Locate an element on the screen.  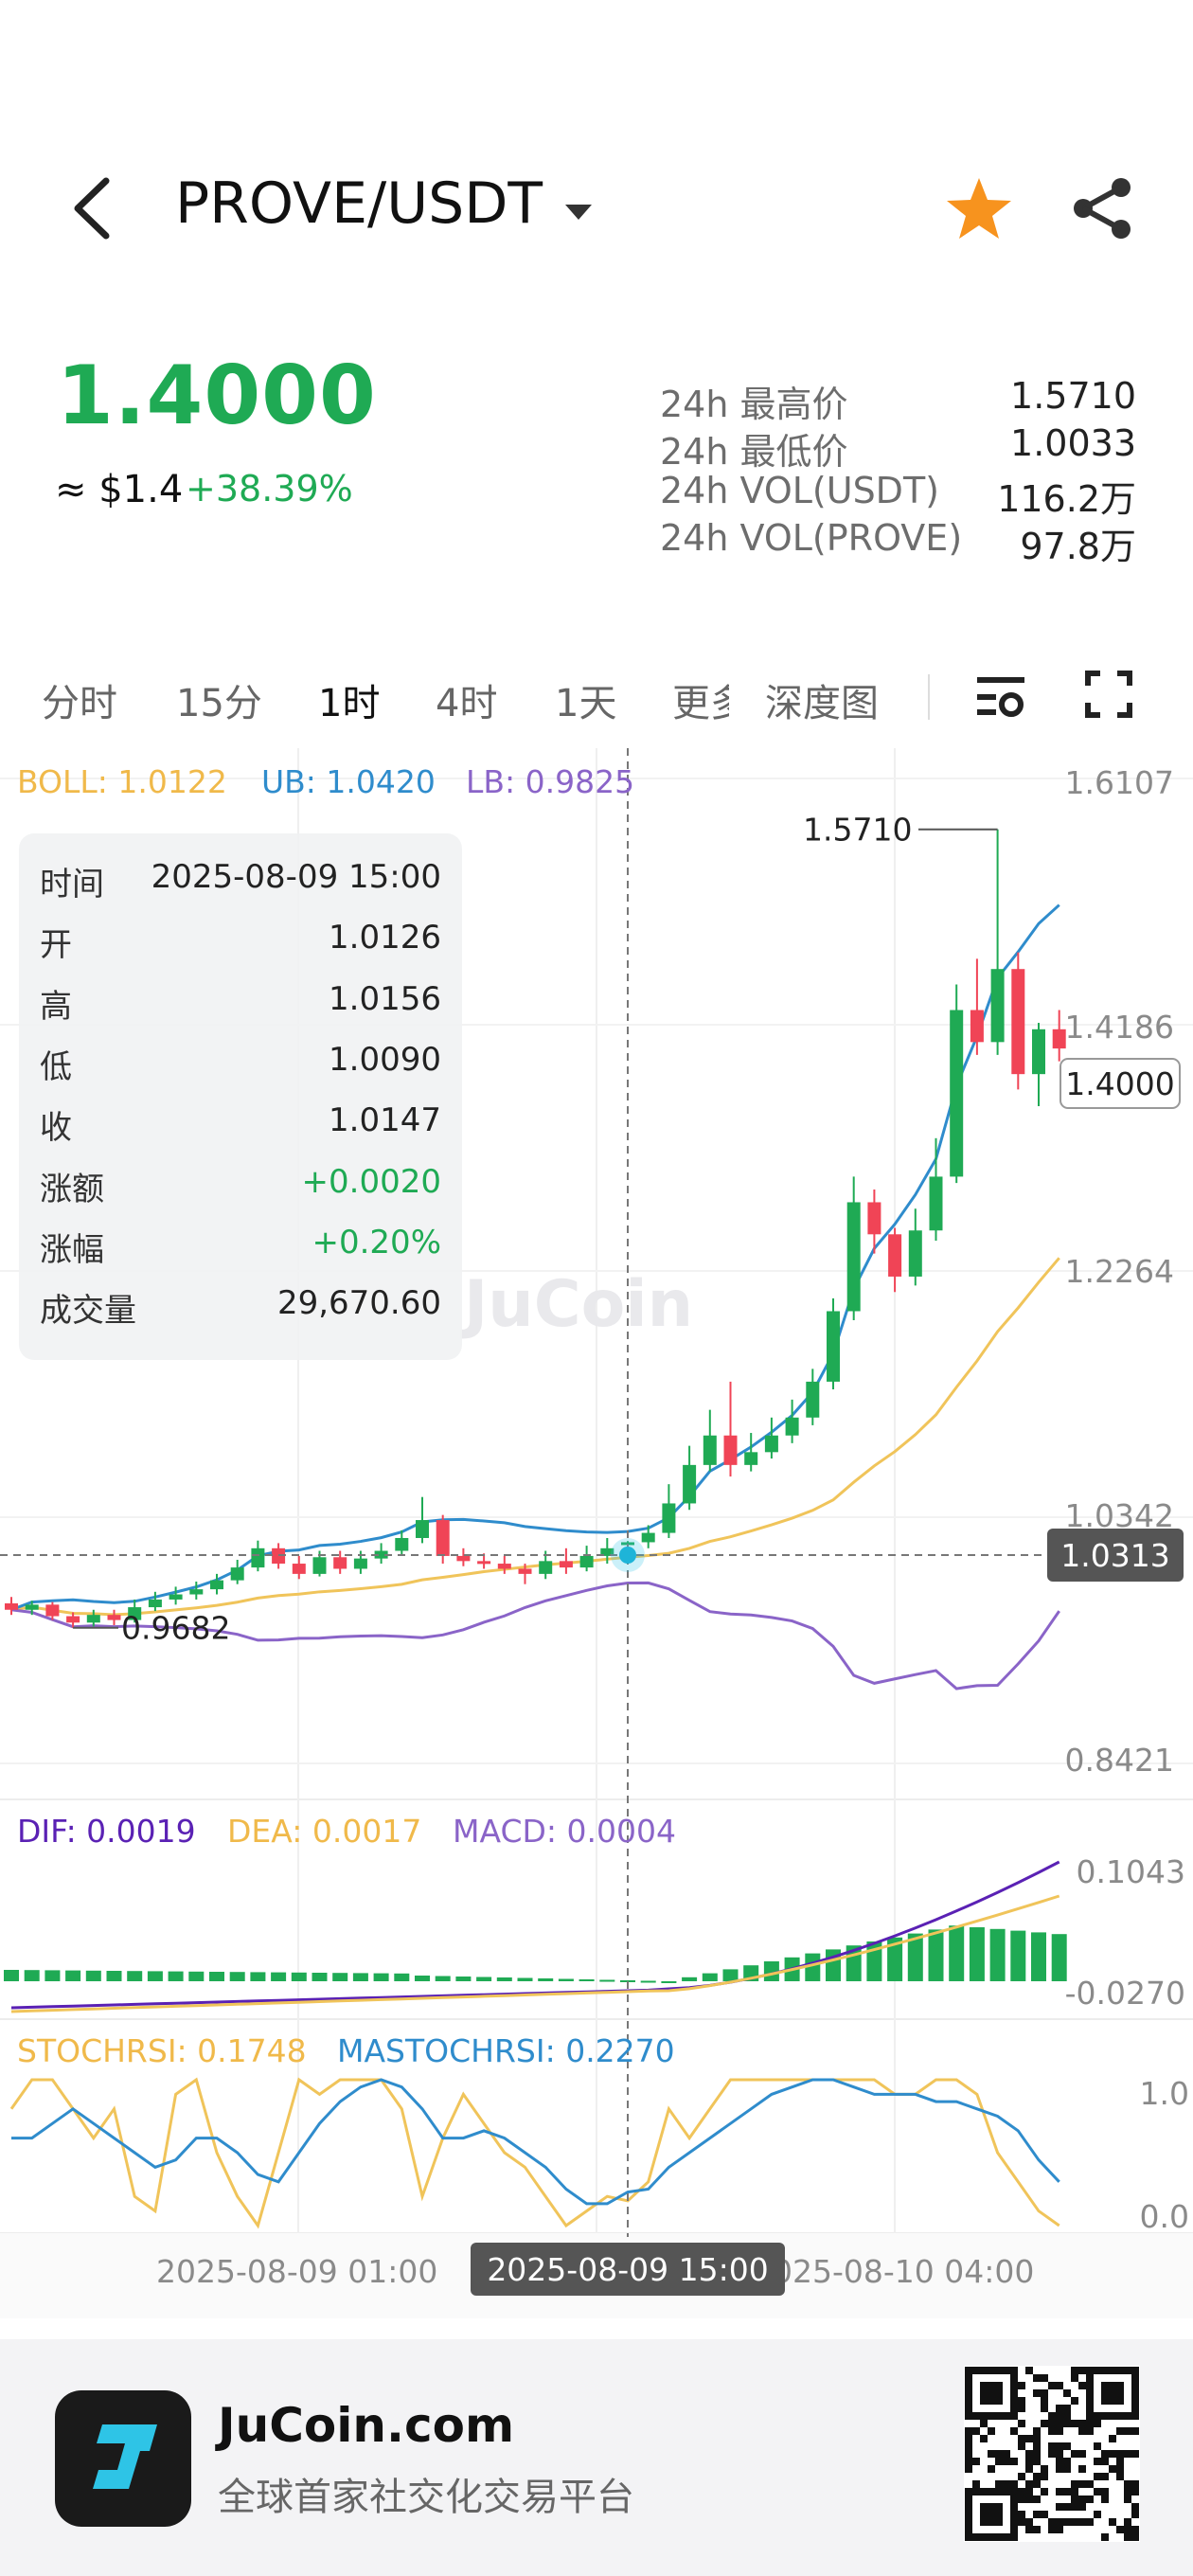
back-chevron-icon is located at coordinates (94, 208).